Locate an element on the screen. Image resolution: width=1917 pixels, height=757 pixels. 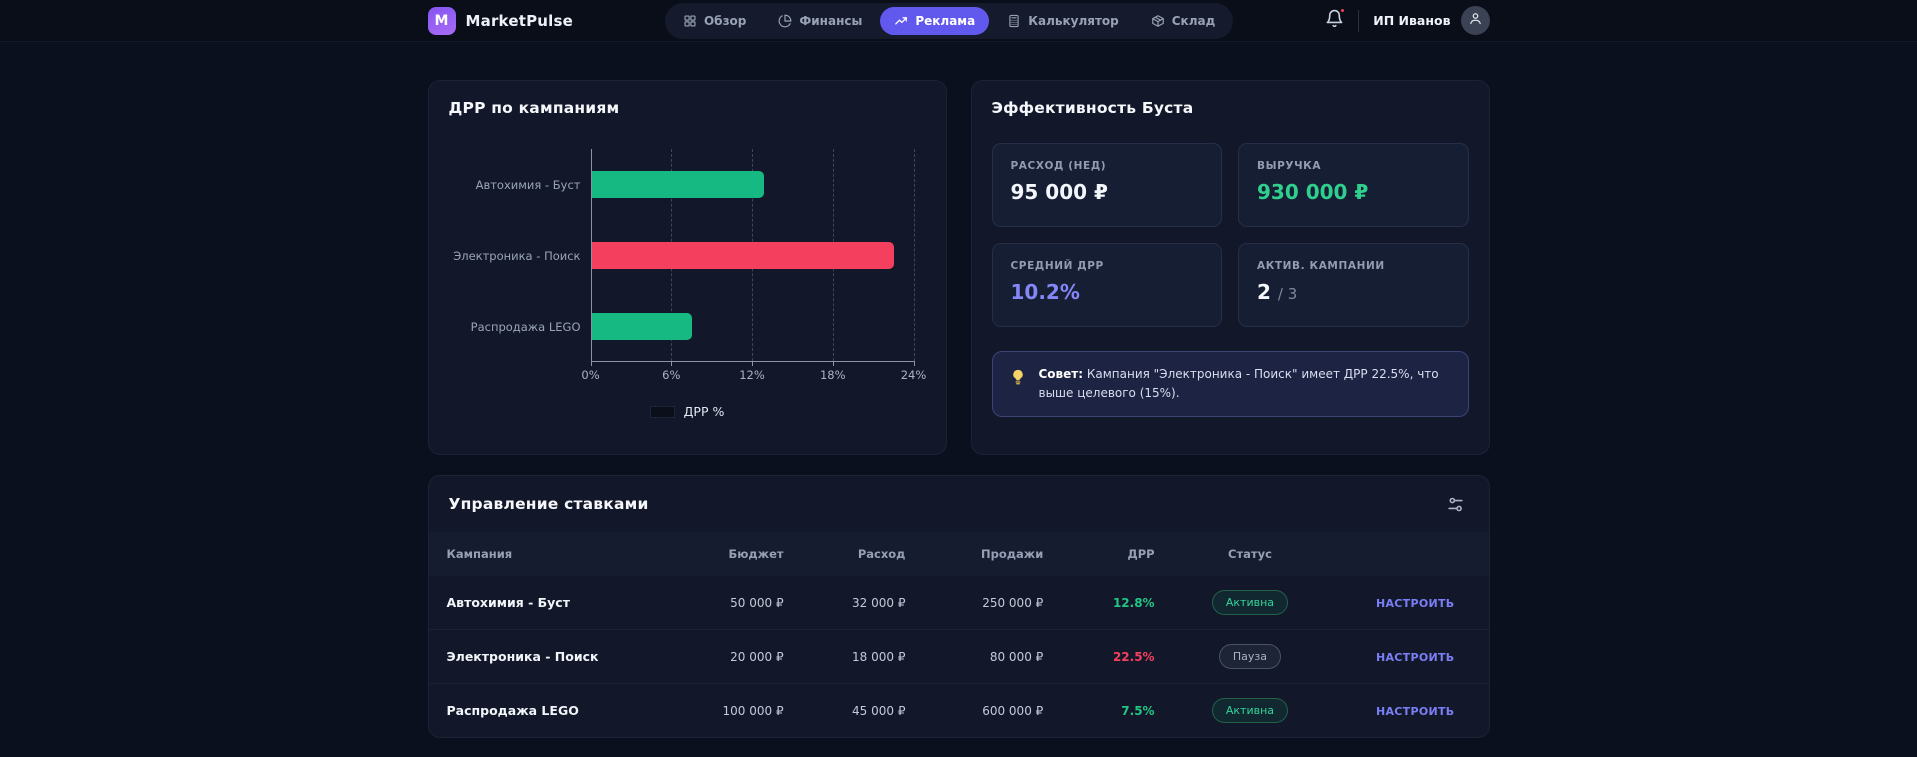
lightbulb-icon is located at coordinates (1018, 377).